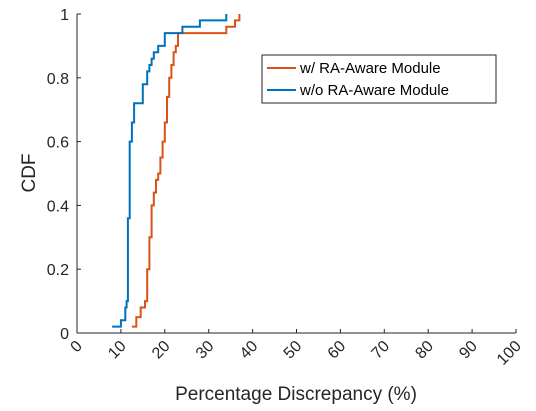  What do you see at coordinates (337, 350) in the screenshot?
I see `x-tick-label: 60` at bounding box center [337, 350].